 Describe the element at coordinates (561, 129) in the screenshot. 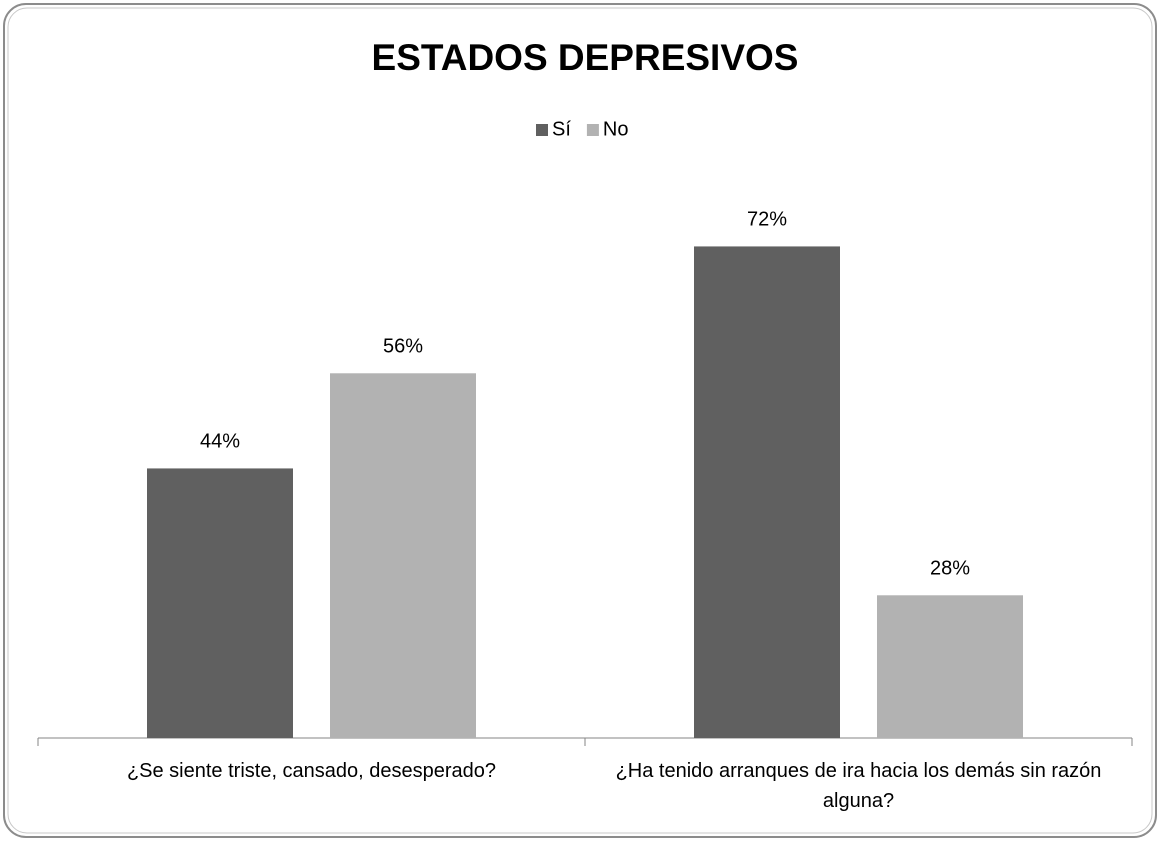

I see `legend-label: Sí` at that location.